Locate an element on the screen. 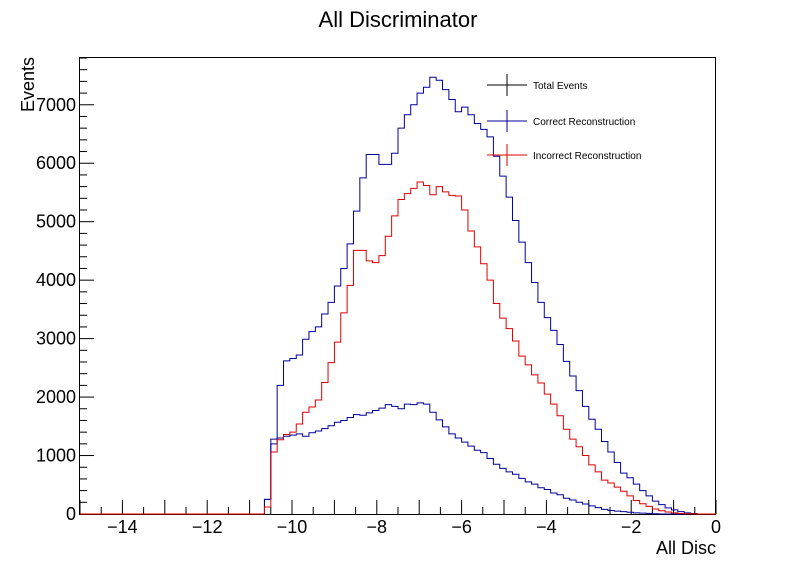 Image resolution: width=796 pixels, height=572 pixels. x-tick-label: −2 is located at coordinates (631, 527).